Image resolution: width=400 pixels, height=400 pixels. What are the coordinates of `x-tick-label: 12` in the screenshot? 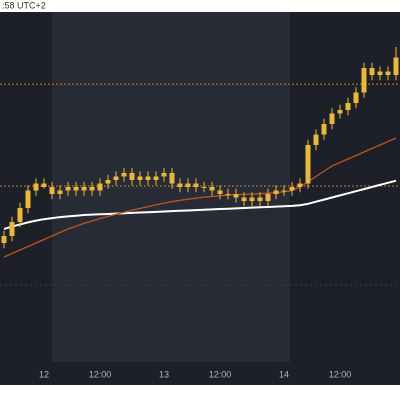 It's located at (44, 374).